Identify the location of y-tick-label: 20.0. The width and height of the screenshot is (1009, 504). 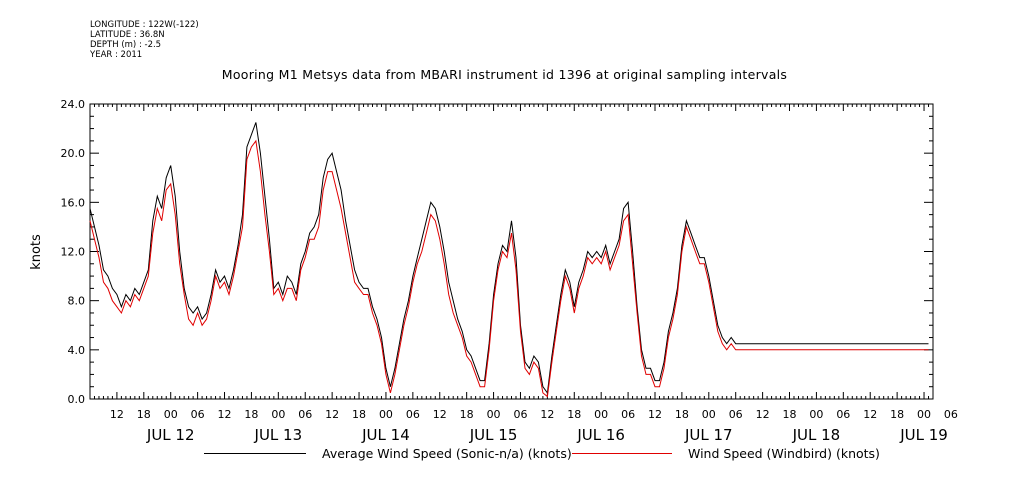
(73, 153).